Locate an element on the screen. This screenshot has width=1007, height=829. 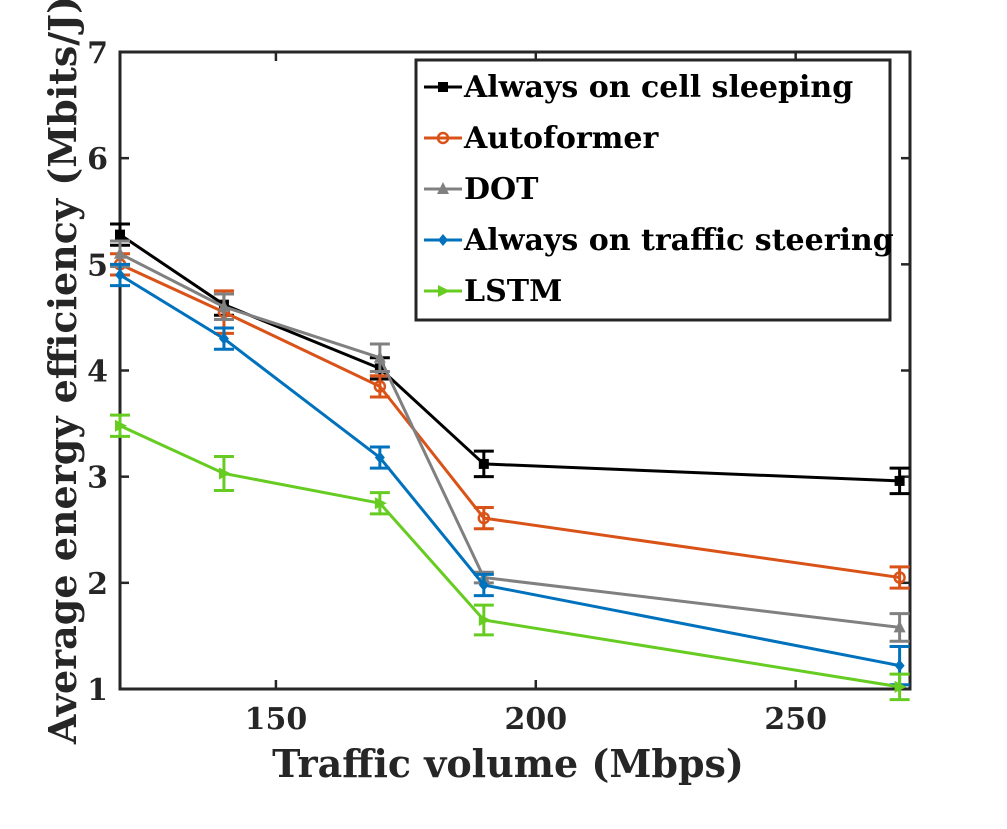
legend-entry: Autoformer is located at coordinates (542, 138).